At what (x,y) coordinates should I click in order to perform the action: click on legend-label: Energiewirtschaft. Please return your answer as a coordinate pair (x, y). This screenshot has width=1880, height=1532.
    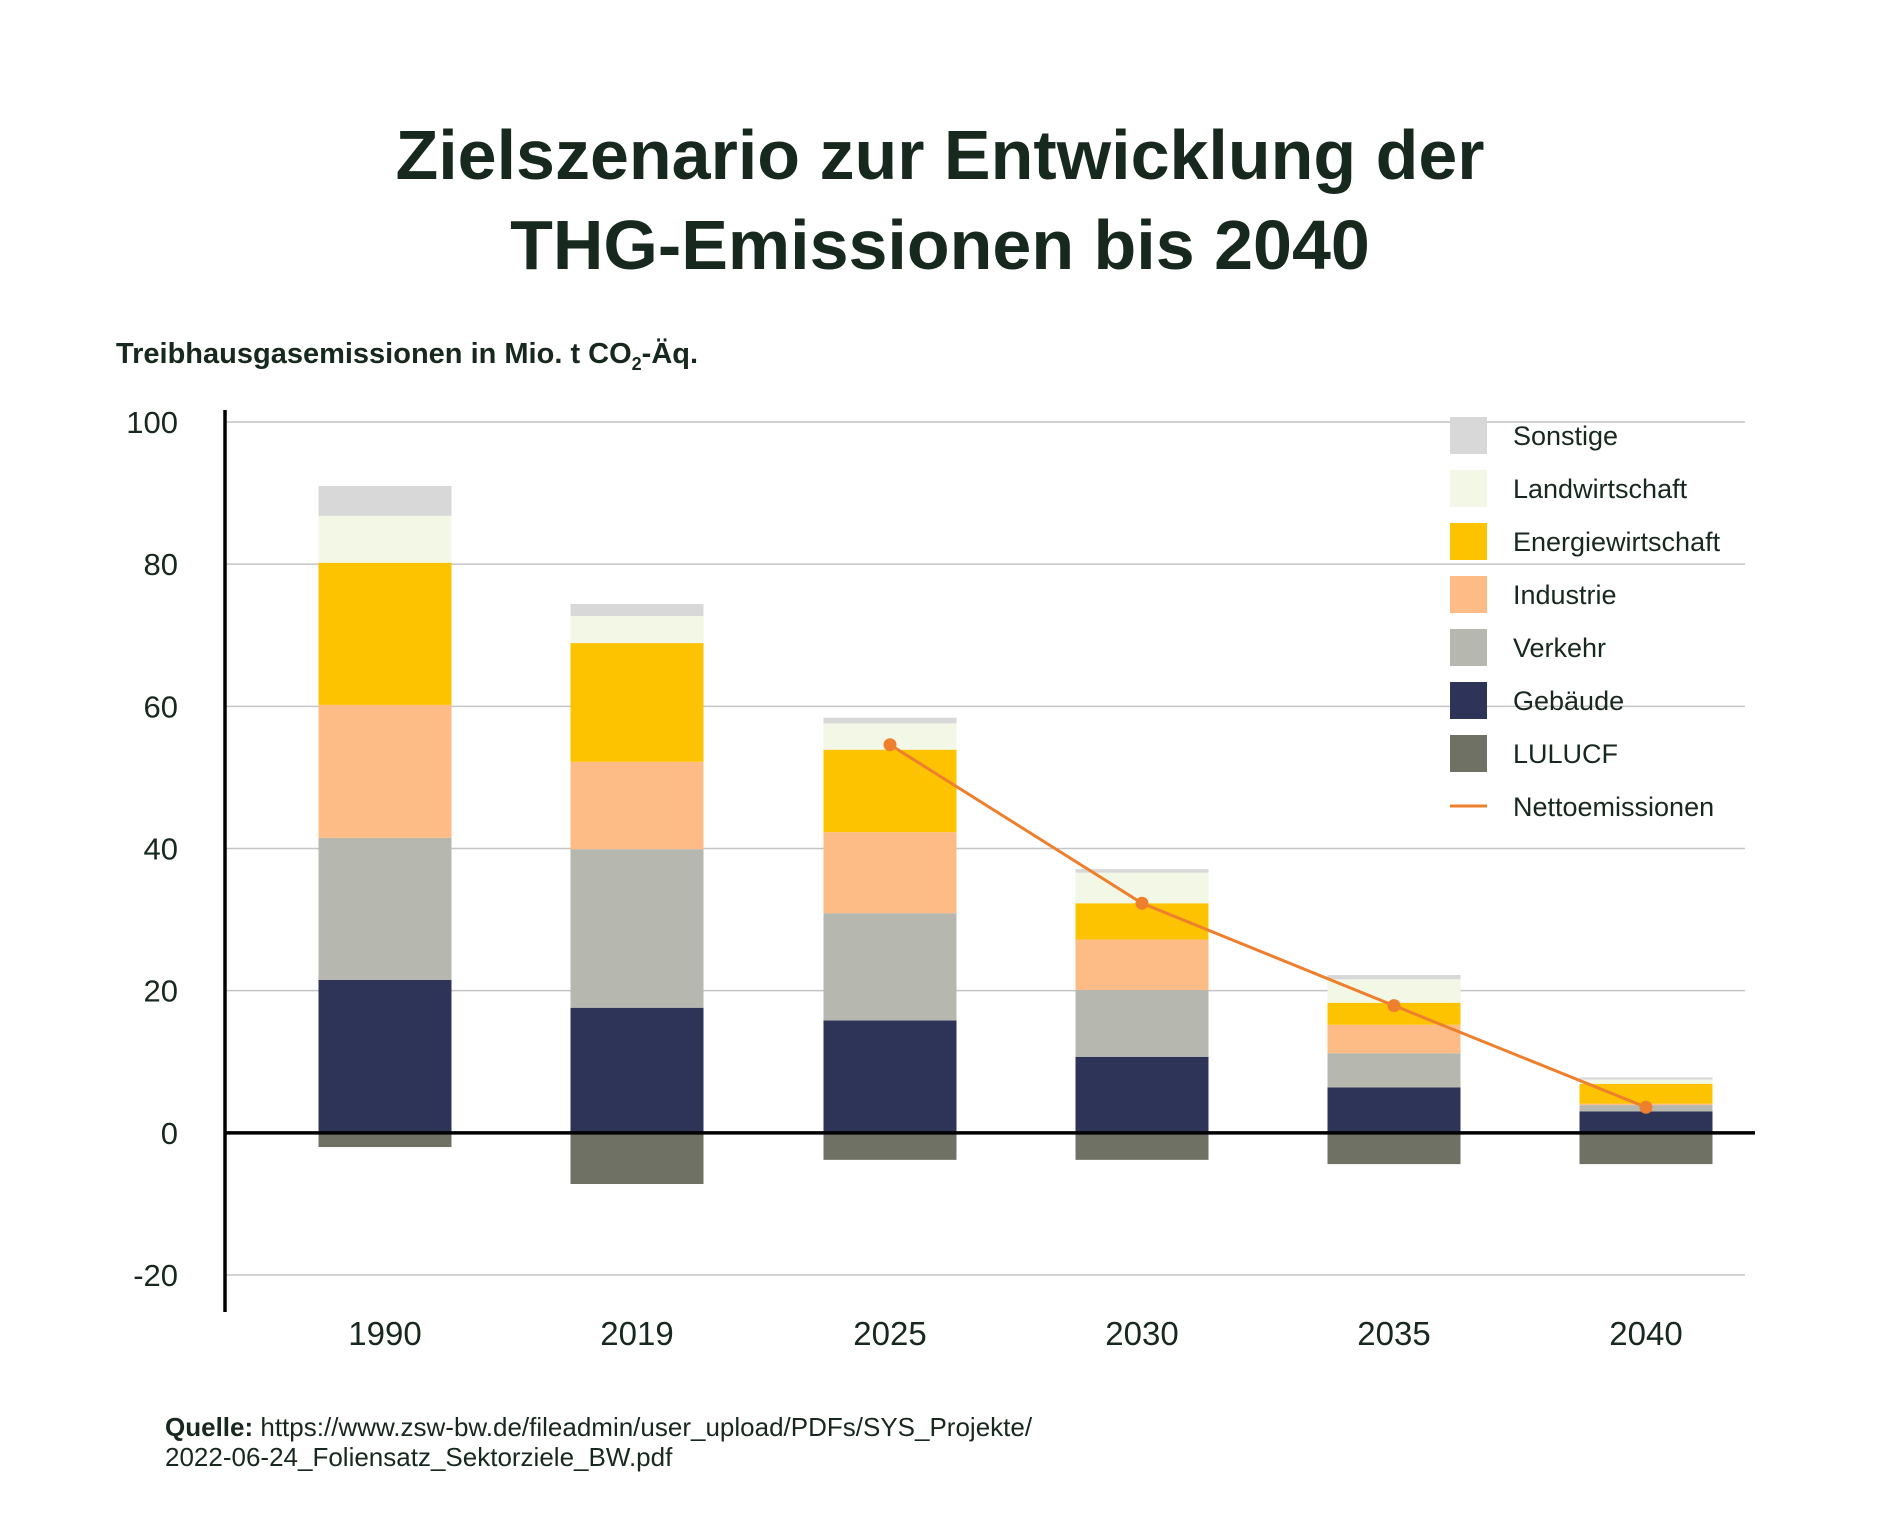
    Looking at the image, I should click on (1617, 542).